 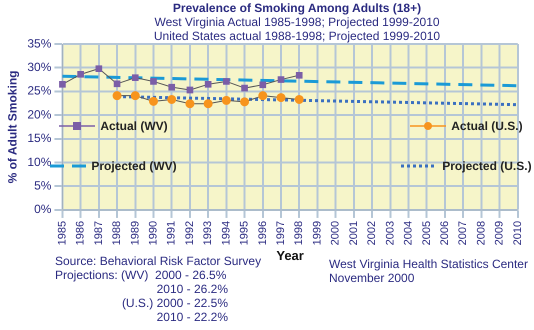 I want to click on x-tick-label: 1990, so click(x=154, y=233).